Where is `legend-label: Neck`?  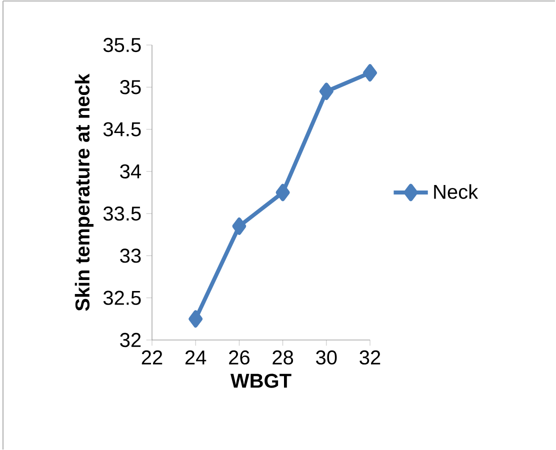
legend-label: Neck is located at coordinates (456, 191).